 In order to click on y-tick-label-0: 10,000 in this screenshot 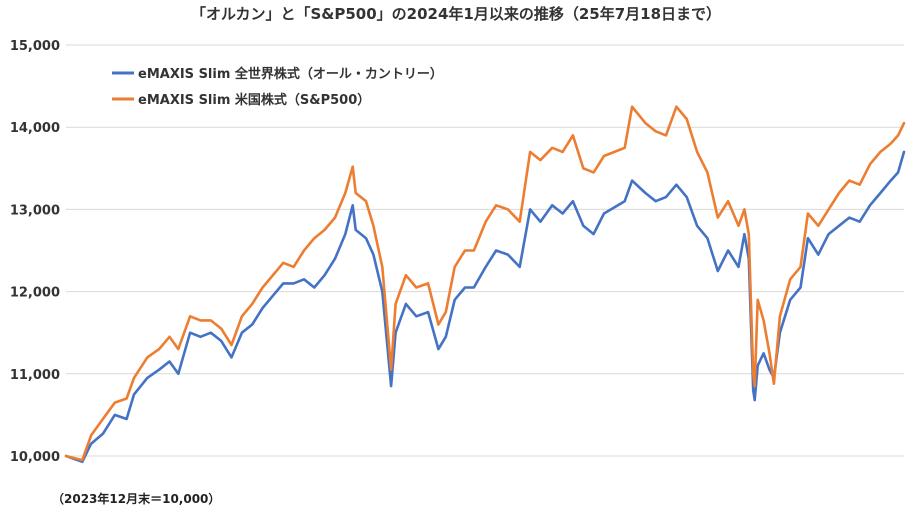, I will do `click(35, 457)`.